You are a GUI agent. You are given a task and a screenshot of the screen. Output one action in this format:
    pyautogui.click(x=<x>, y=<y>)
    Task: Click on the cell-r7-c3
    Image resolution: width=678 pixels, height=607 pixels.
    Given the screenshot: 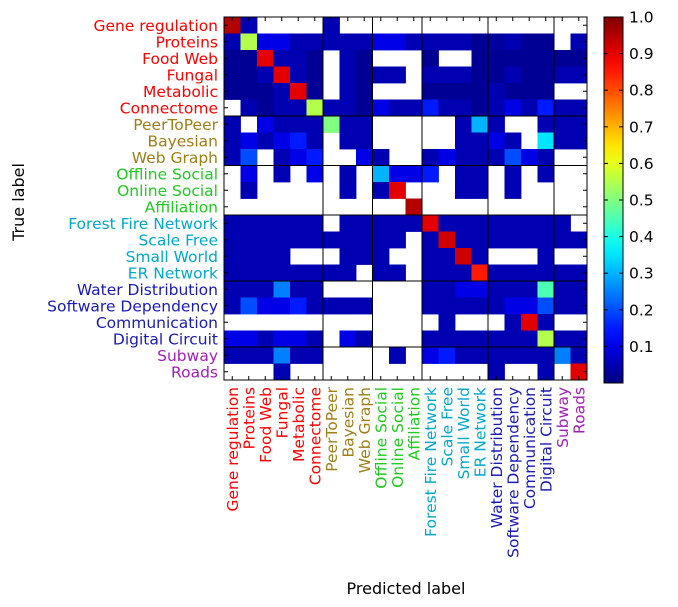 What is the action you would take?
    pyautogui.click(x=282, y=141)
    